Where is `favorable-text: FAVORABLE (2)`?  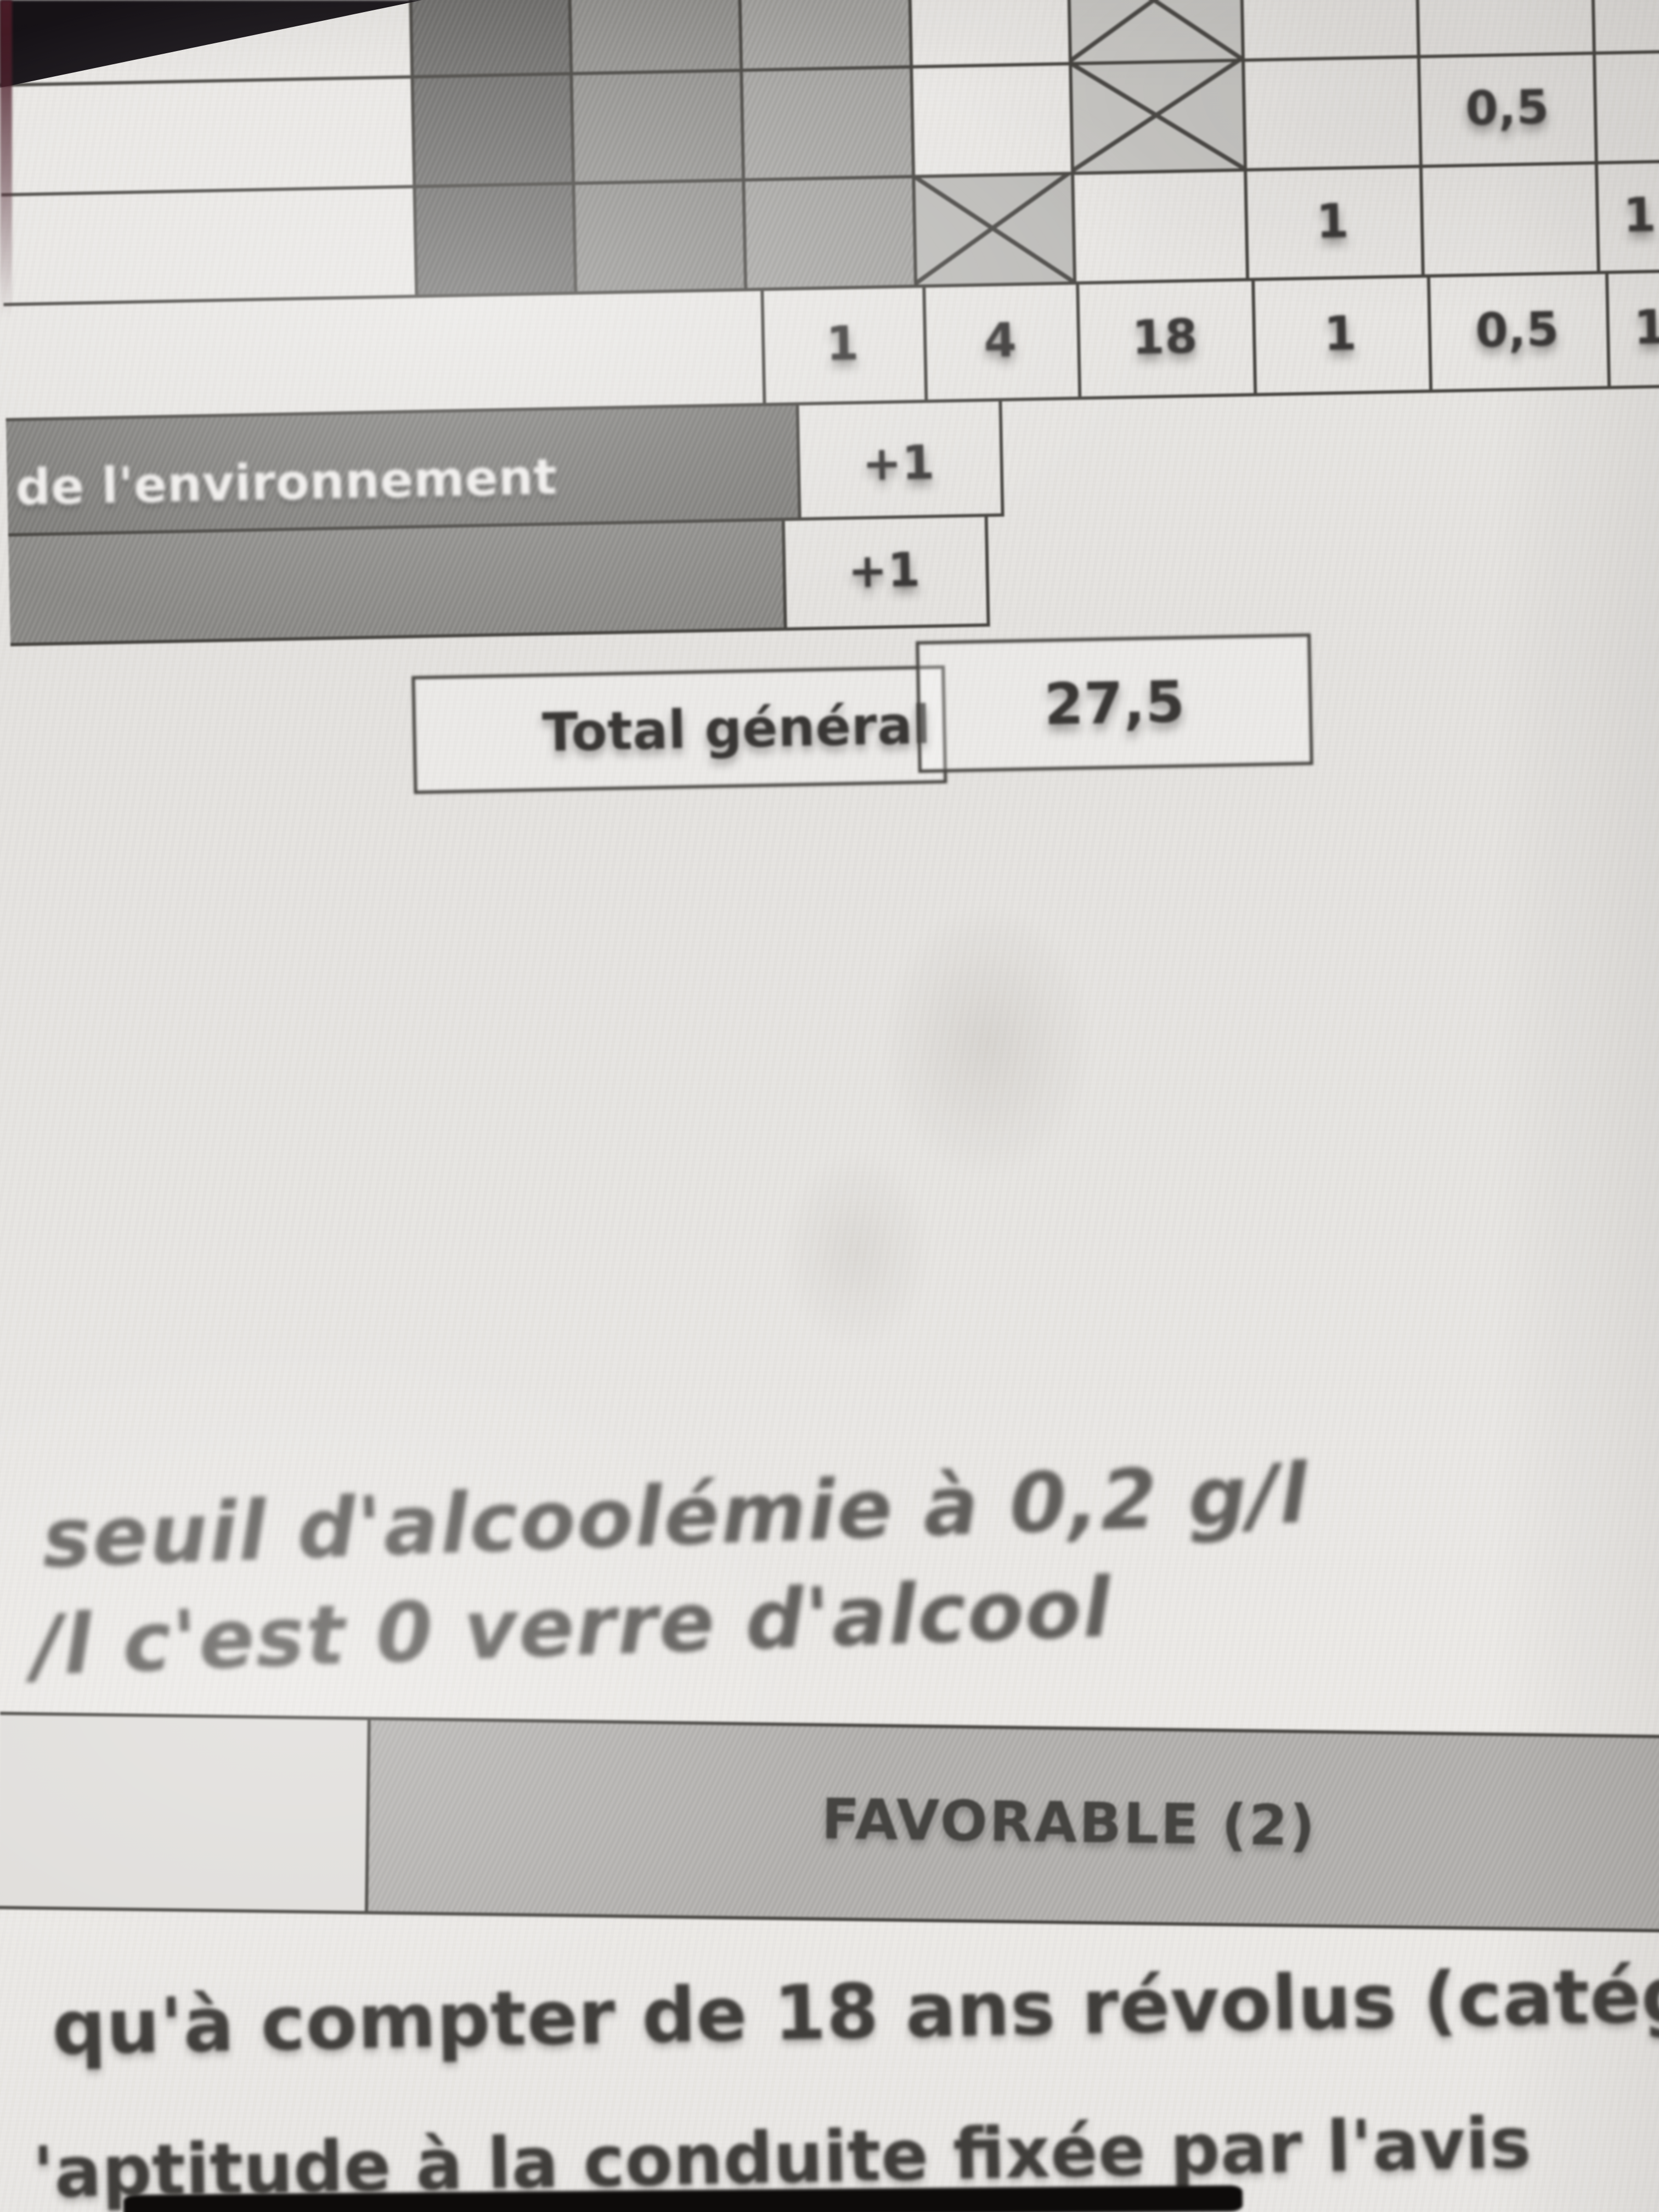
favorable-text: FAVORABLE (2) is located at coordinates (1069, 1823).